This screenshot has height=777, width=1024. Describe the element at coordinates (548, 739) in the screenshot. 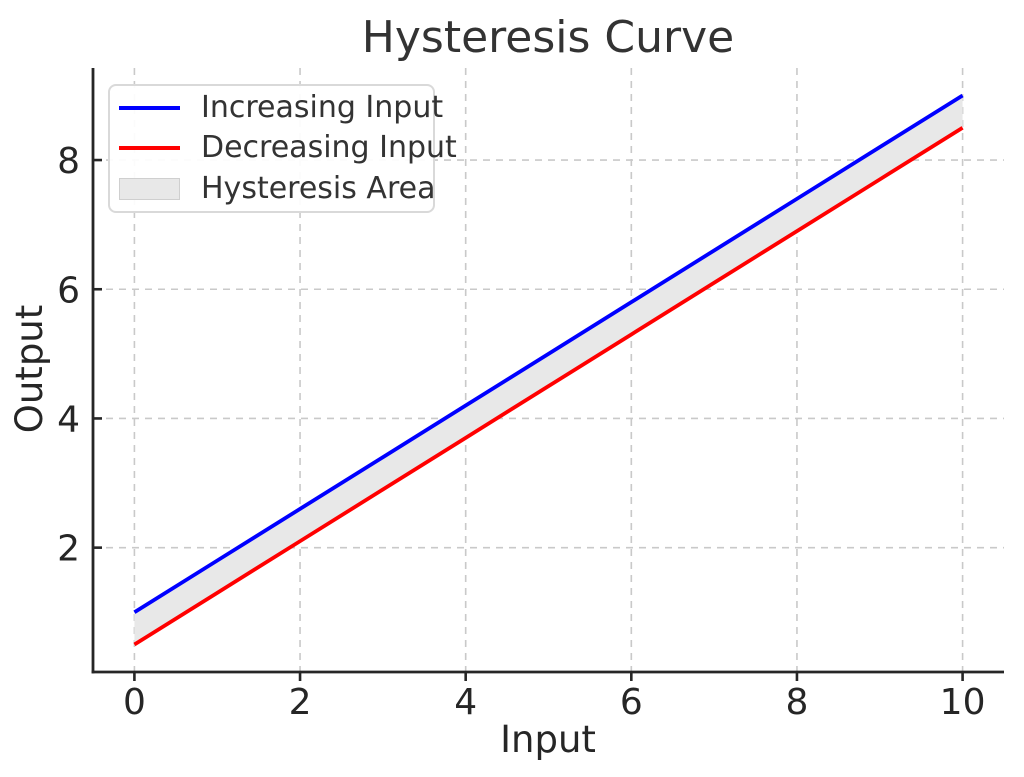

I see `x-axis-label: Input` at that location.